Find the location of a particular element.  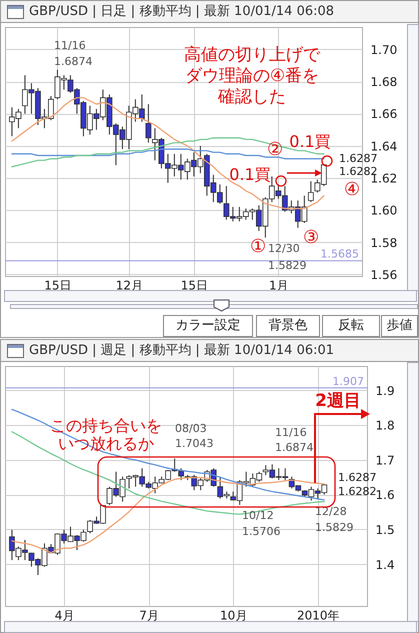

annotation: 10/12 1.5706 is located at coordinates (261, 523).